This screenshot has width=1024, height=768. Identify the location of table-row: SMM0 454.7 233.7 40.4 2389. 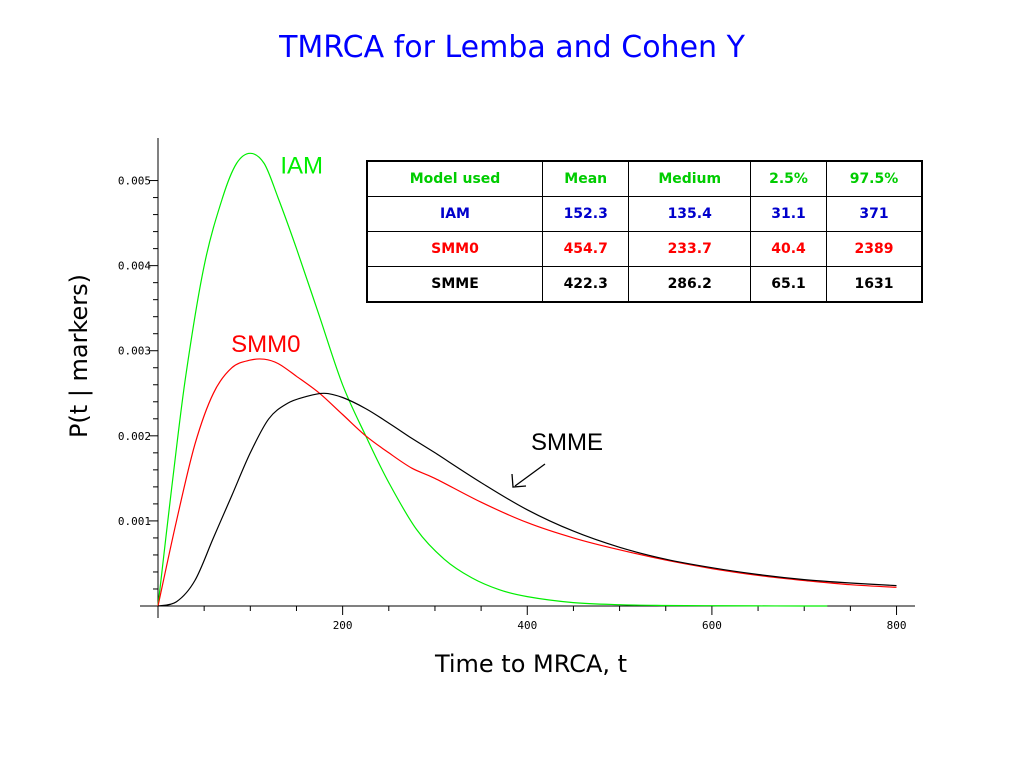
(644, 249).